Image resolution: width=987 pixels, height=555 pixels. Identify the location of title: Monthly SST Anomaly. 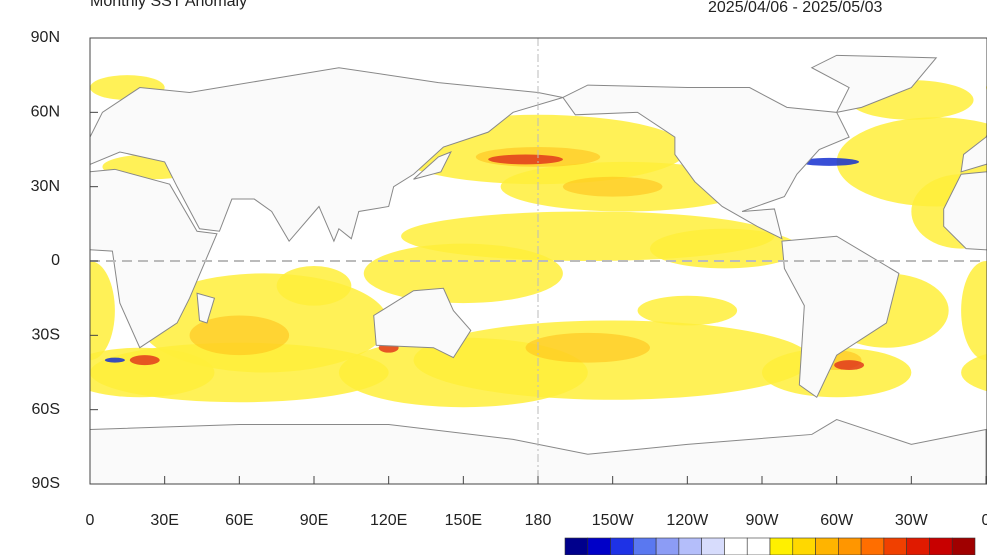
(168, 5).